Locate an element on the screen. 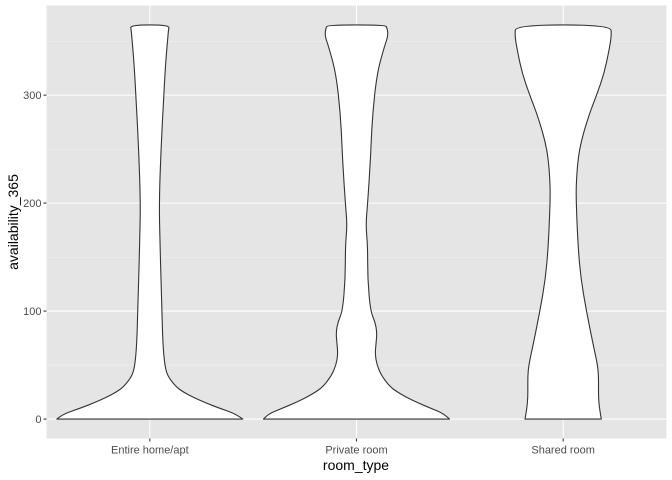 This screenshot has width=672, height=480. x-axis: Entire home/apt Private room Shared room is located at coordinates (353, 447).